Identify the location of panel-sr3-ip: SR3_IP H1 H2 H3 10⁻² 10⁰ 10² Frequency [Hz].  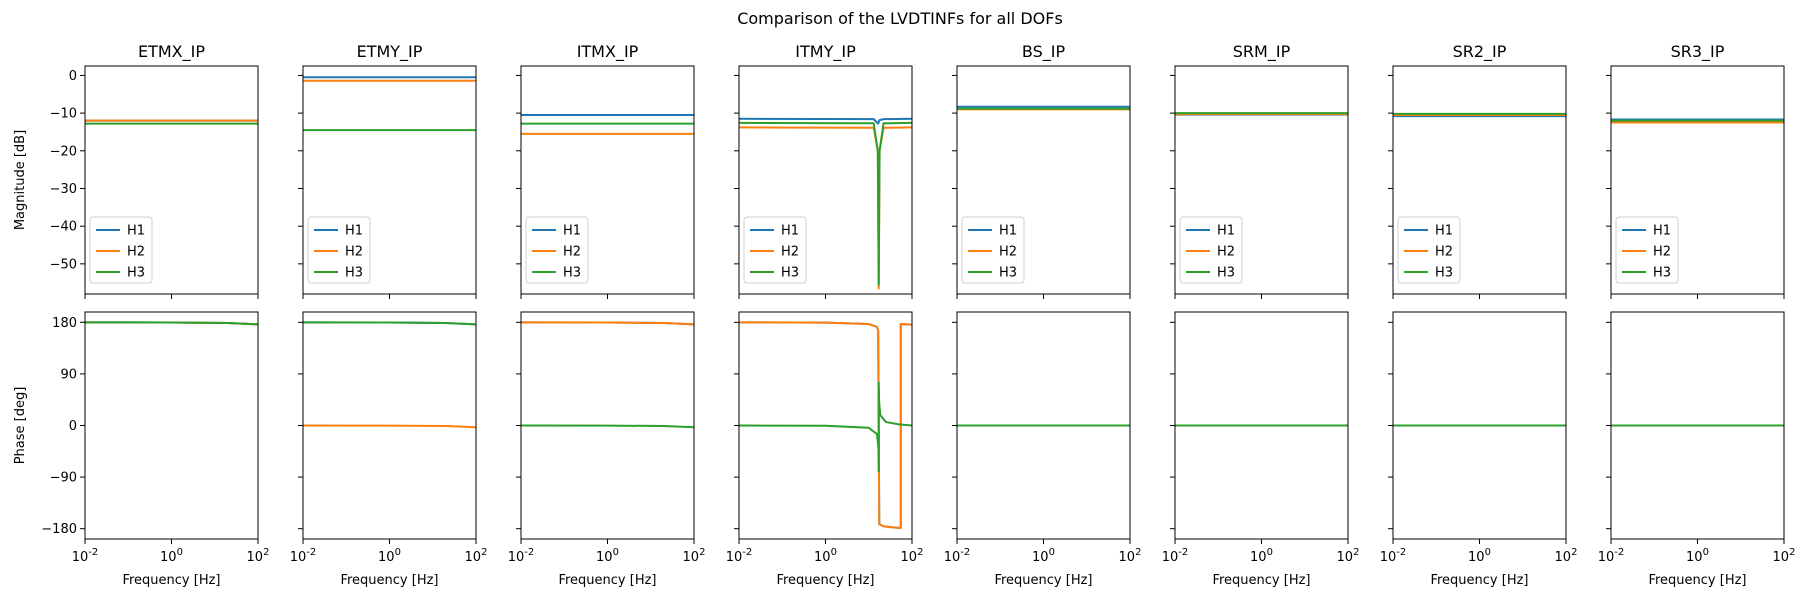
(1697, 315).